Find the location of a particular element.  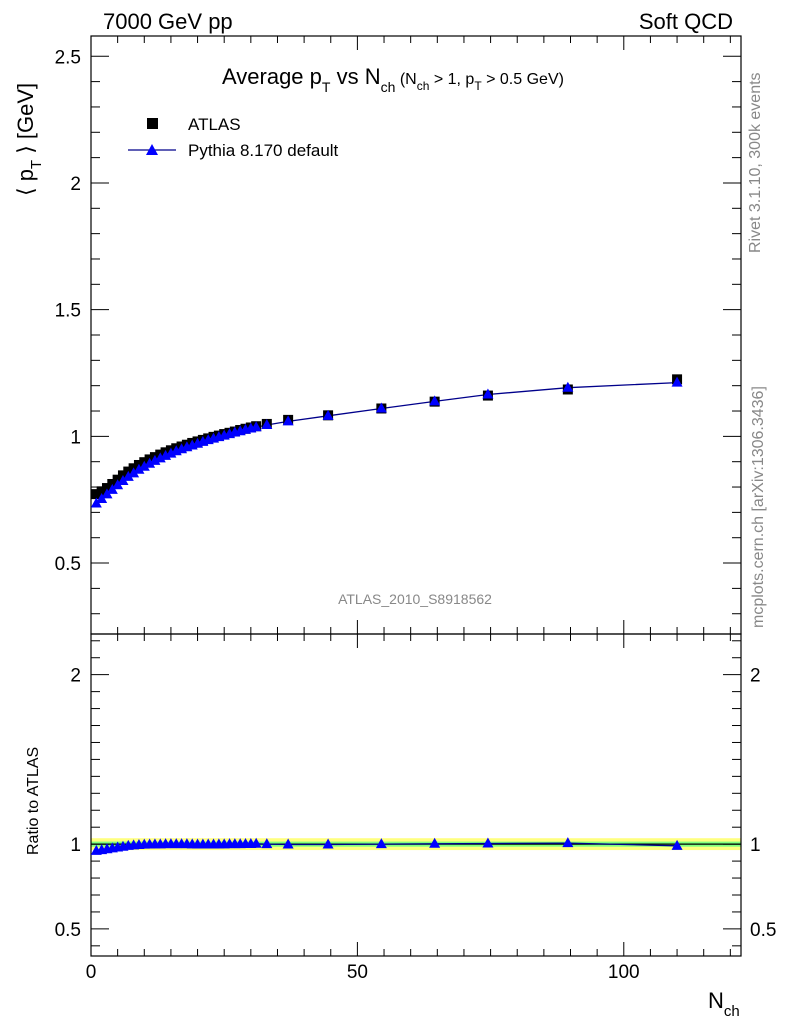

y-axis-label-top: ⟨ pT ⟩ [GeV] is located at coordinates (29, 139).